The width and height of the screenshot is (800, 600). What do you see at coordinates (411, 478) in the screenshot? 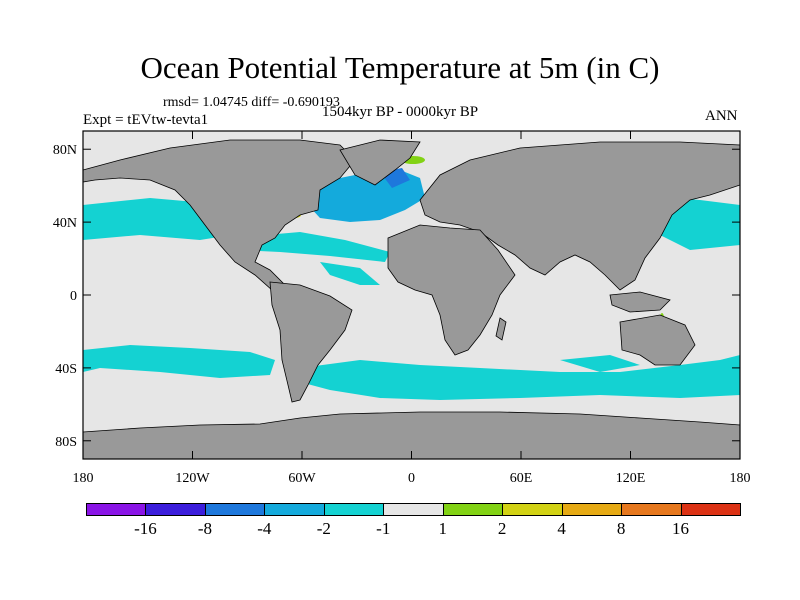
I see `lon-tick-label: 0` at bounding box center [411, 478].